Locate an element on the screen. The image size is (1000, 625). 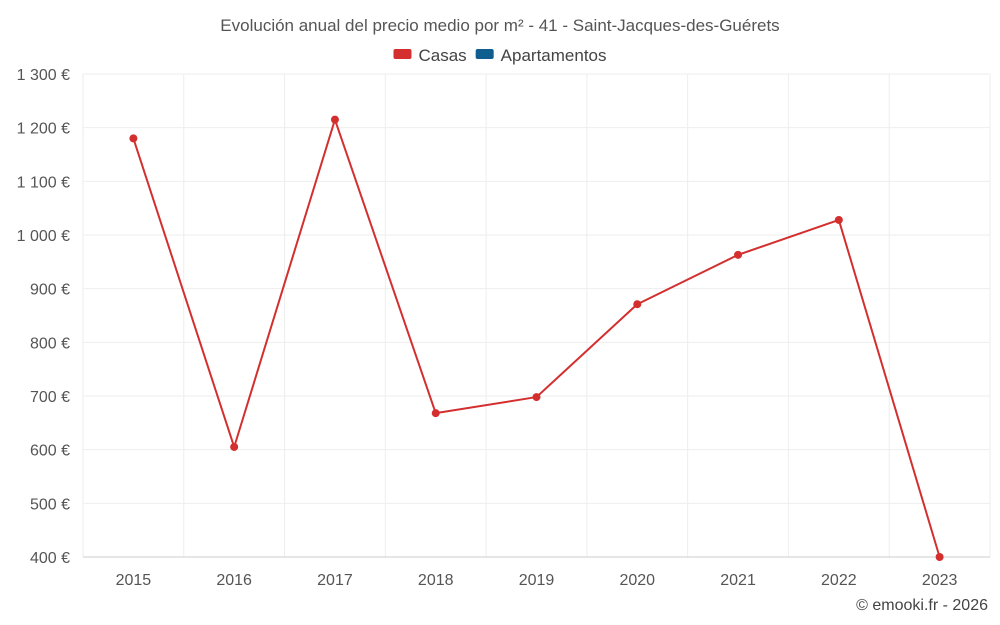
credit-text: © emooki.fr - 2026 is located at coordinates (922, 605).